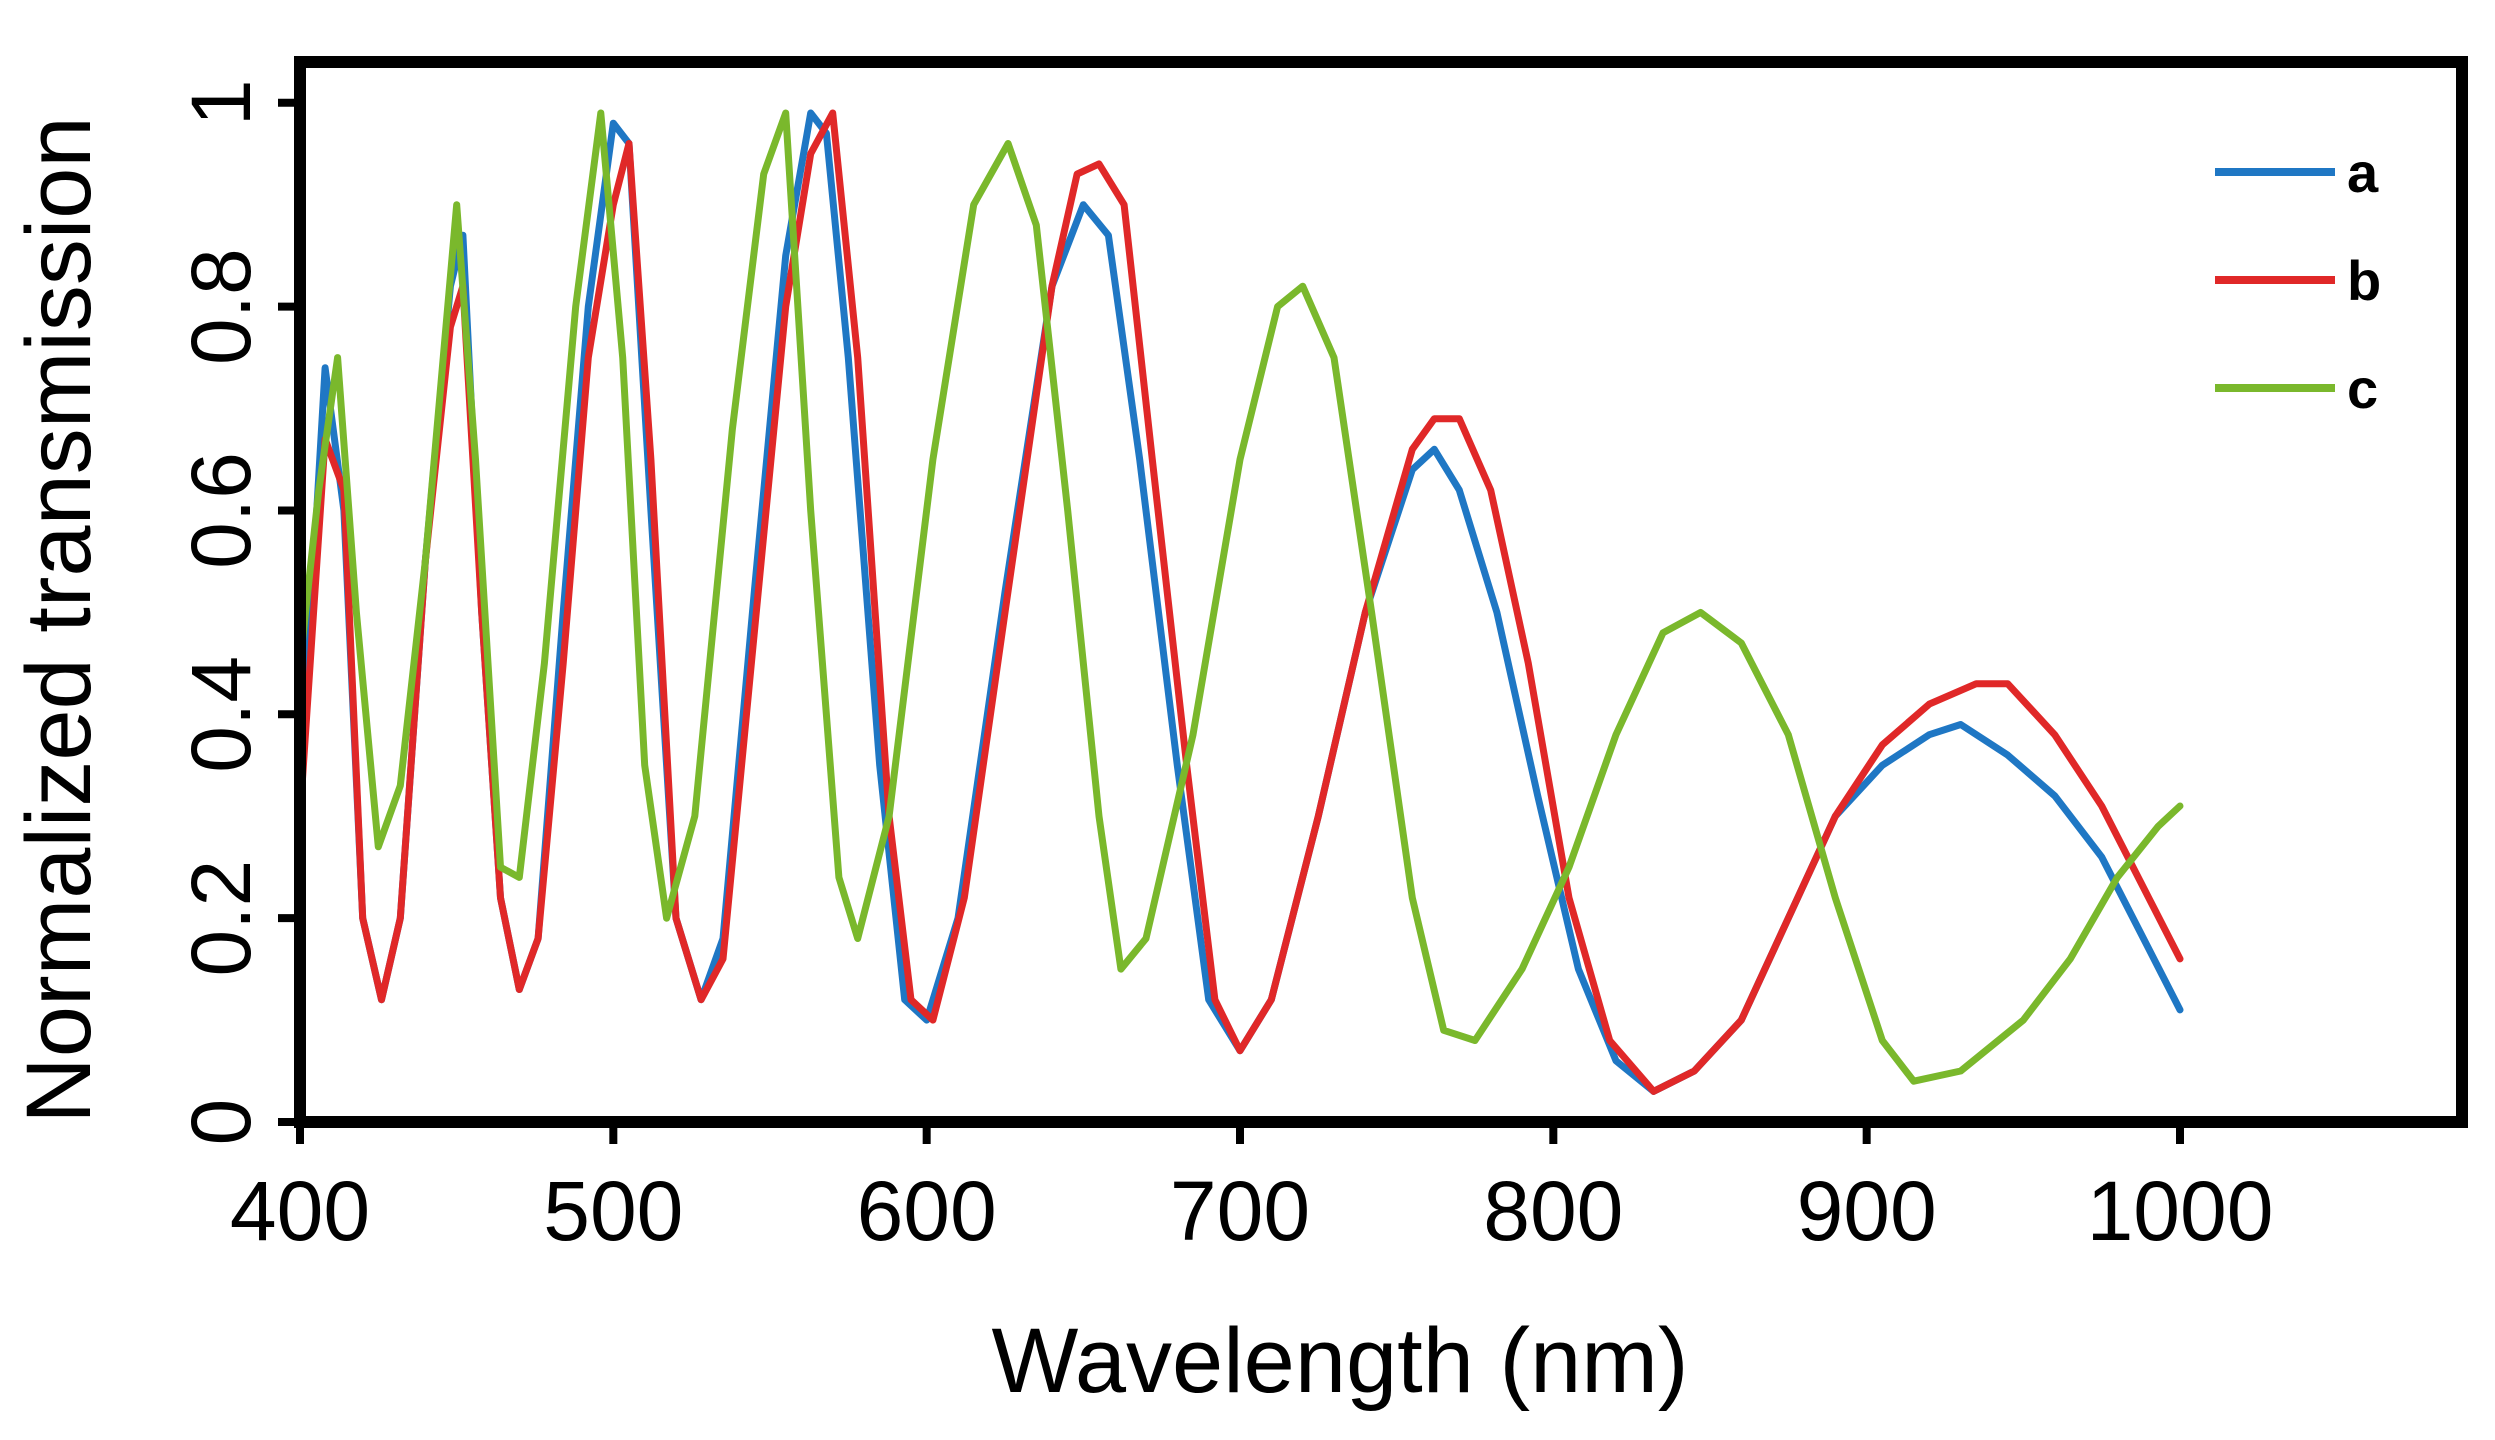 This screenshot has width=2495, height=1440. Describe the element at coordinates (2362, 388) in the screenshot. I see `legend-label-c: c` at that location.